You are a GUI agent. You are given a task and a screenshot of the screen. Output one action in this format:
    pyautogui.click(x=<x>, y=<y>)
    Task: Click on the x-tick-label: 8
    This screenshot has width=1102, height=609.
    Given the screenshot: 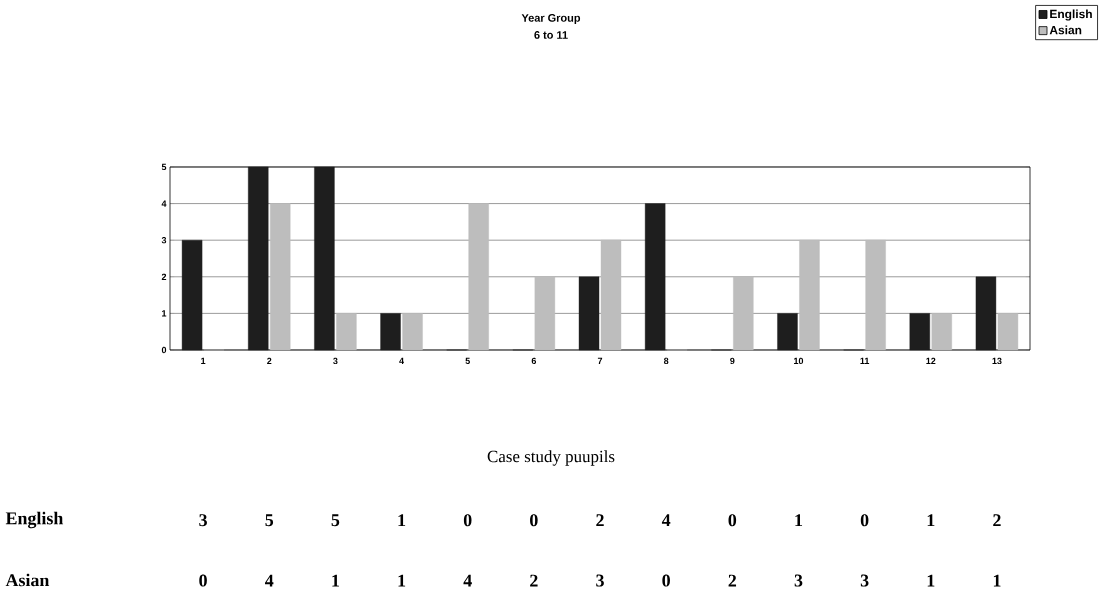 What is the action you would take?
    pyautogui.click(x=666, y=361)
    